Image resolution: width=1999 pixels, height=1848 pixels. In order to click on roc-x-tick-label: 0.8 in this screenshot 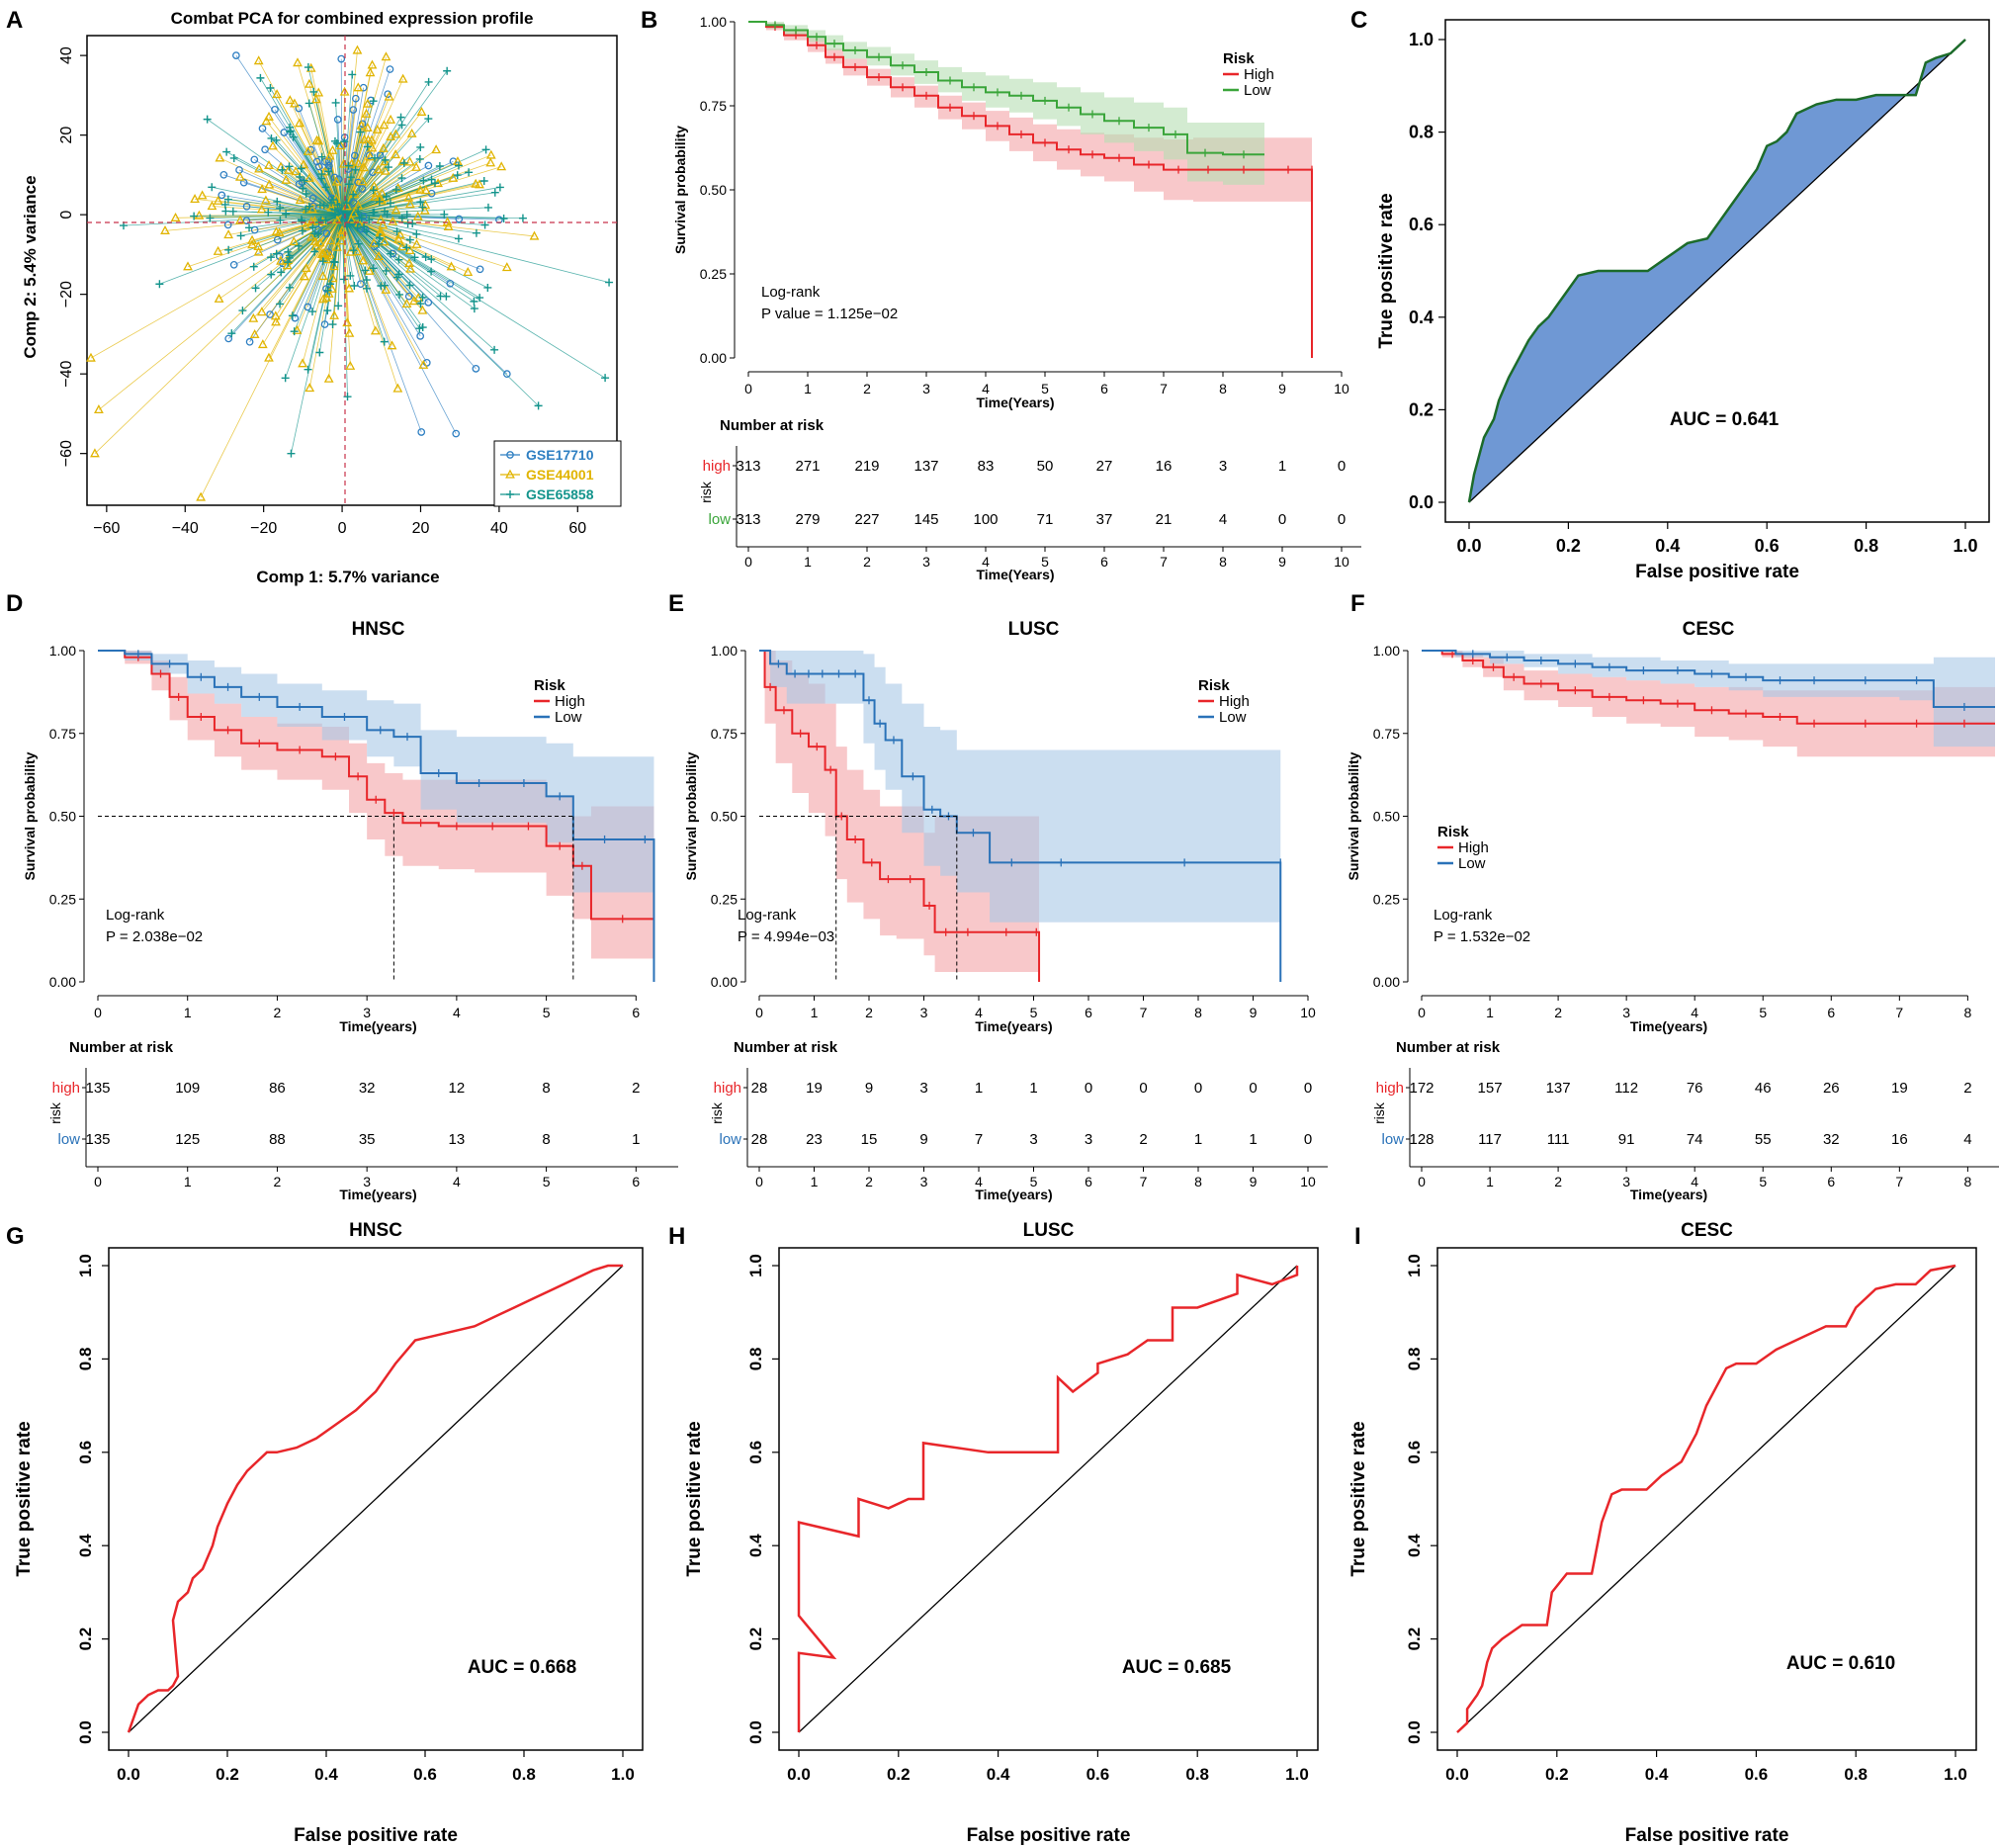, I will do `click(524, 1775)`.